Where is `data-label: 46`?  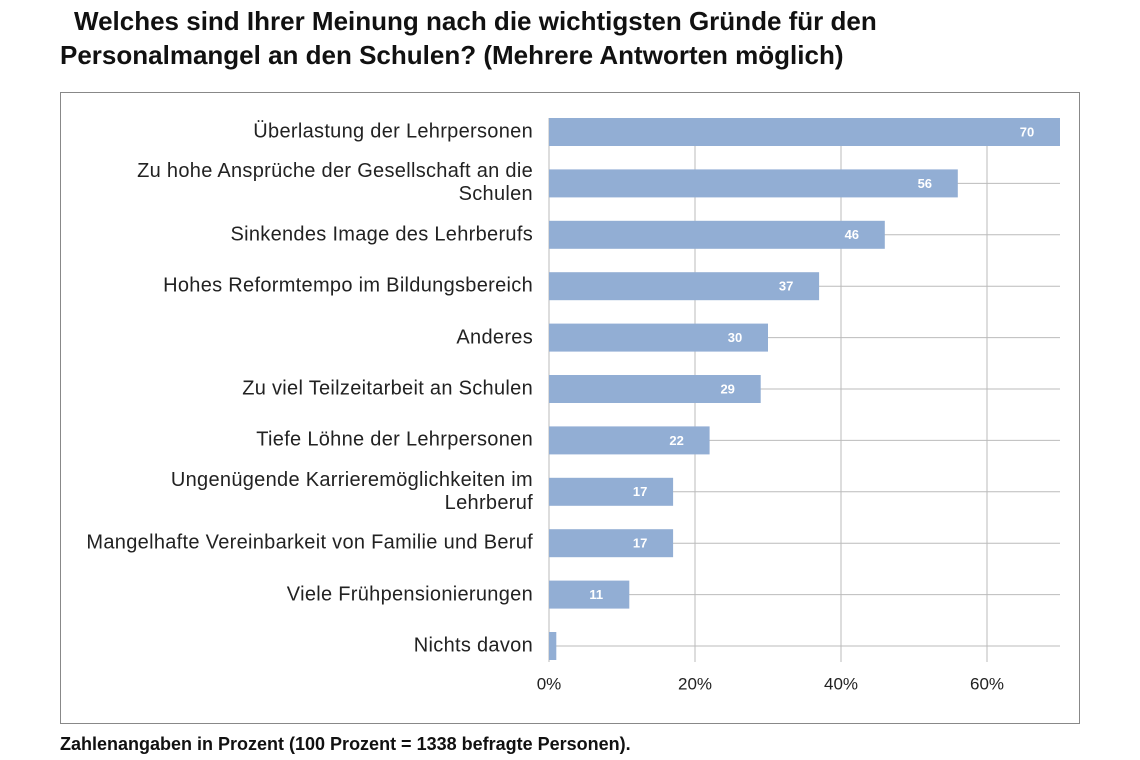
data-label: 46 is located at coordinates (852, 234).